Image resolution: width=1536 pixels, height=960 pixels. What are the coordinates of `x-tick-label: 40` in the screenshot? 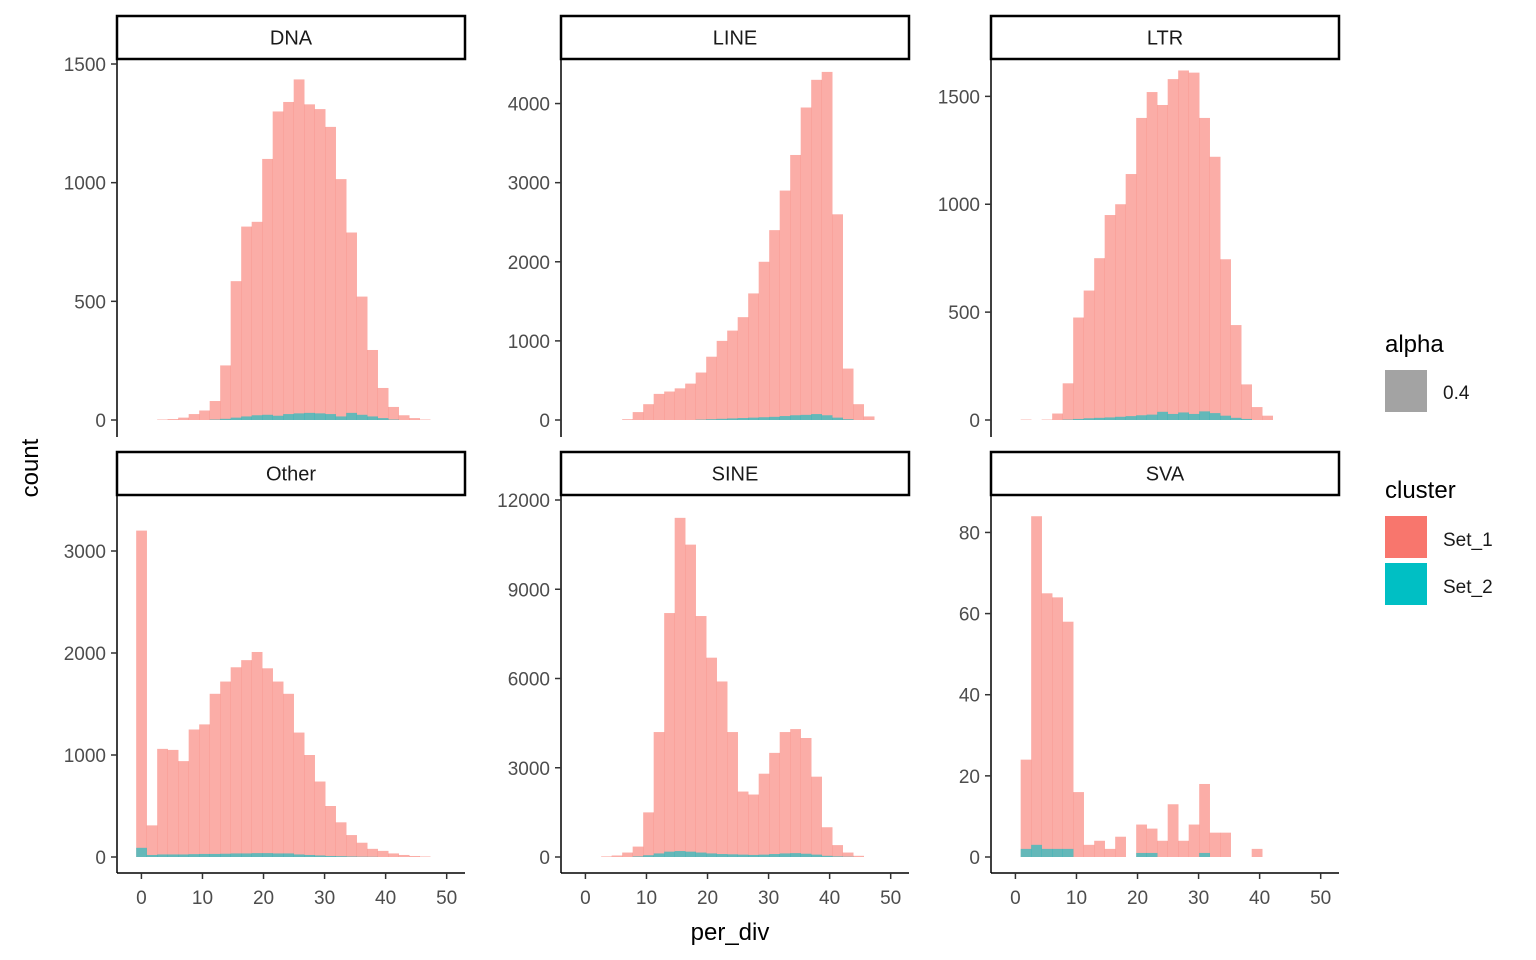 It's located at (385, 898).